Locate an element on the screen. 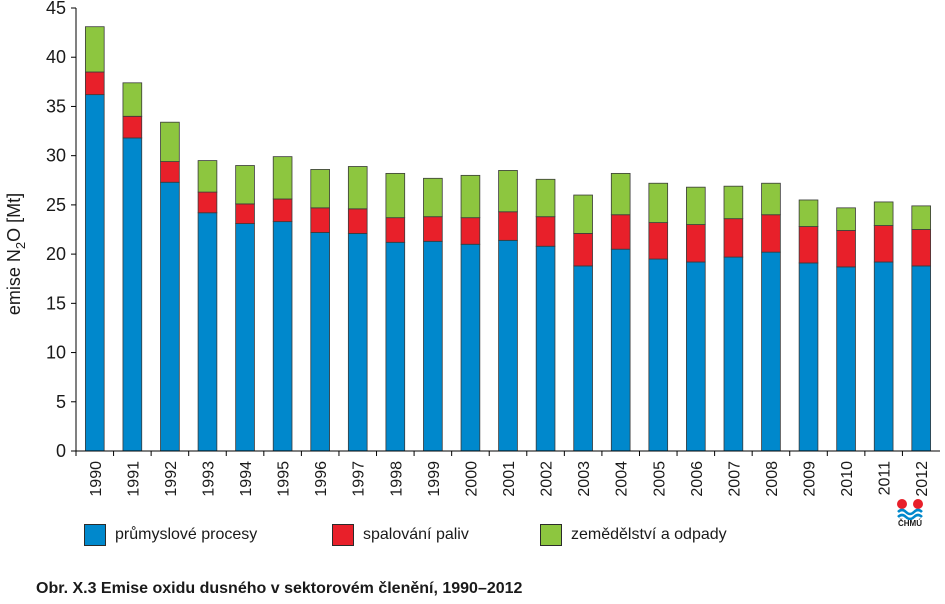  y-tick-label-35: 35 is located at coordinates (56, 106).